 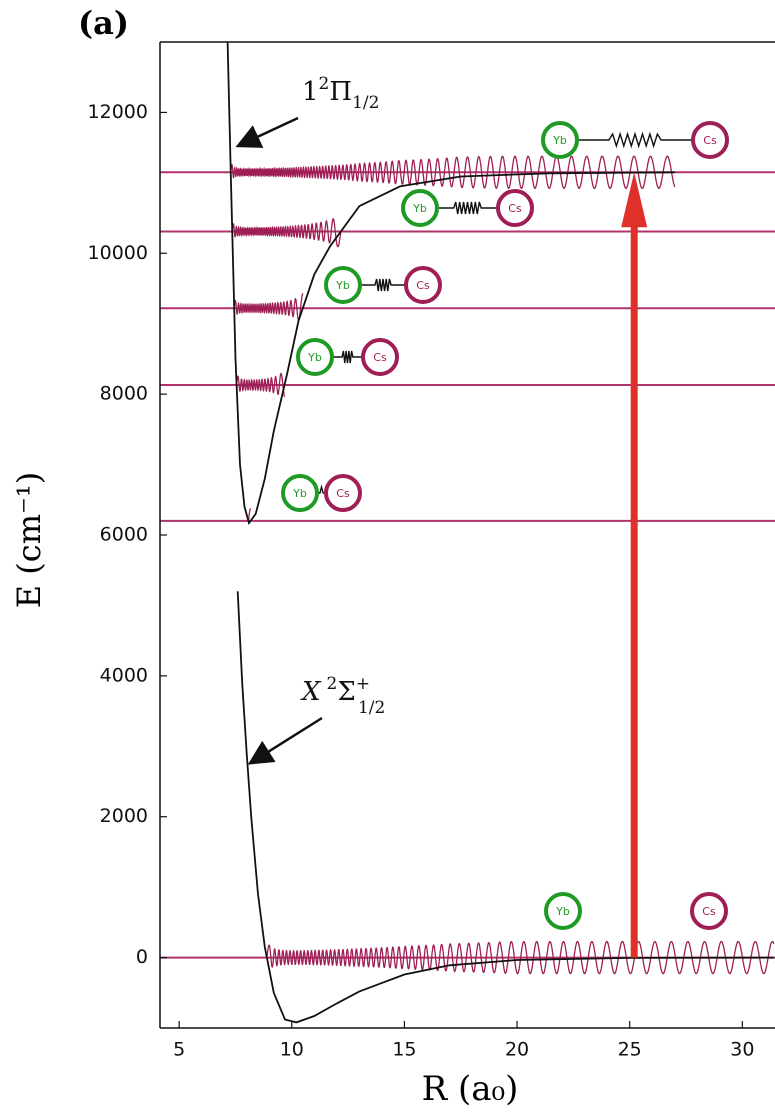 I want to click on y-tick-label: 4000, so click(x=124, y=675).